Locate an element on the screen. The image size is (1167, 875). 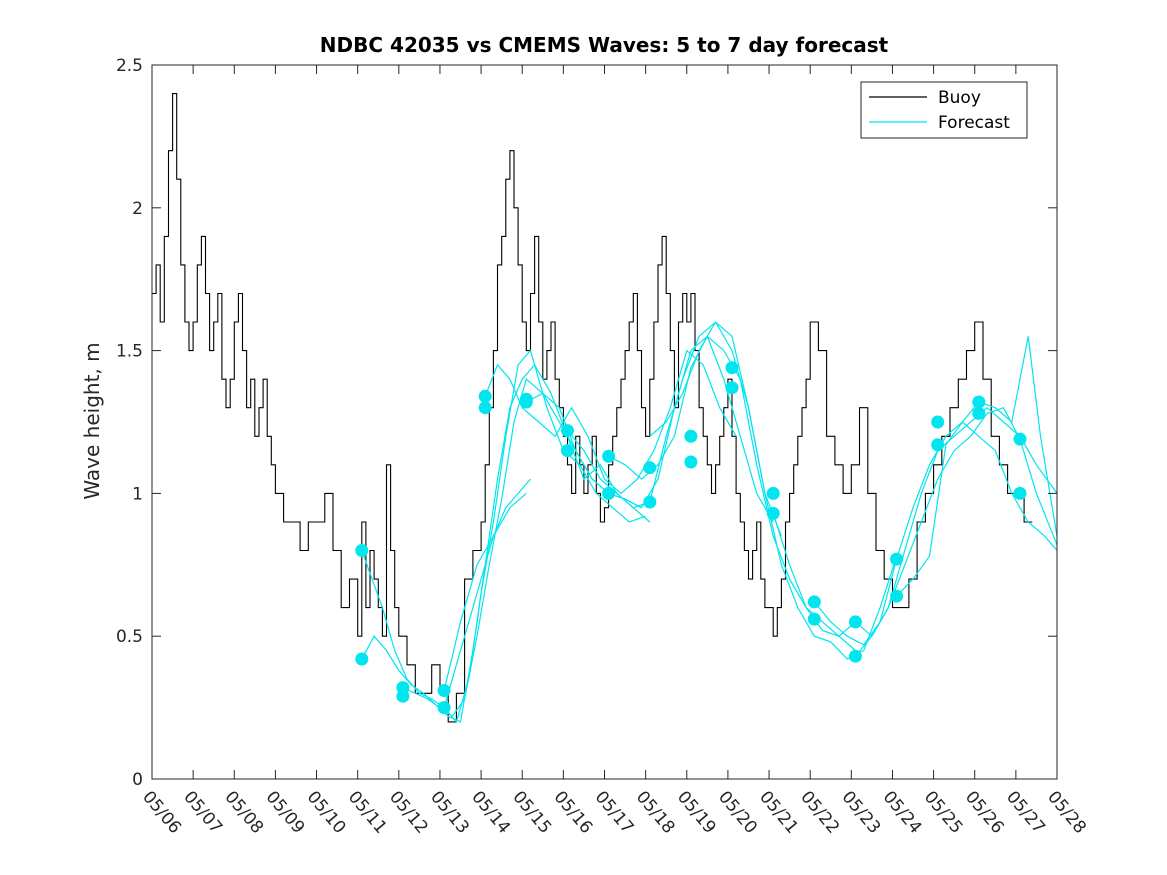
y-axis-label: Wave height, m is located at coordinates (92, 420).